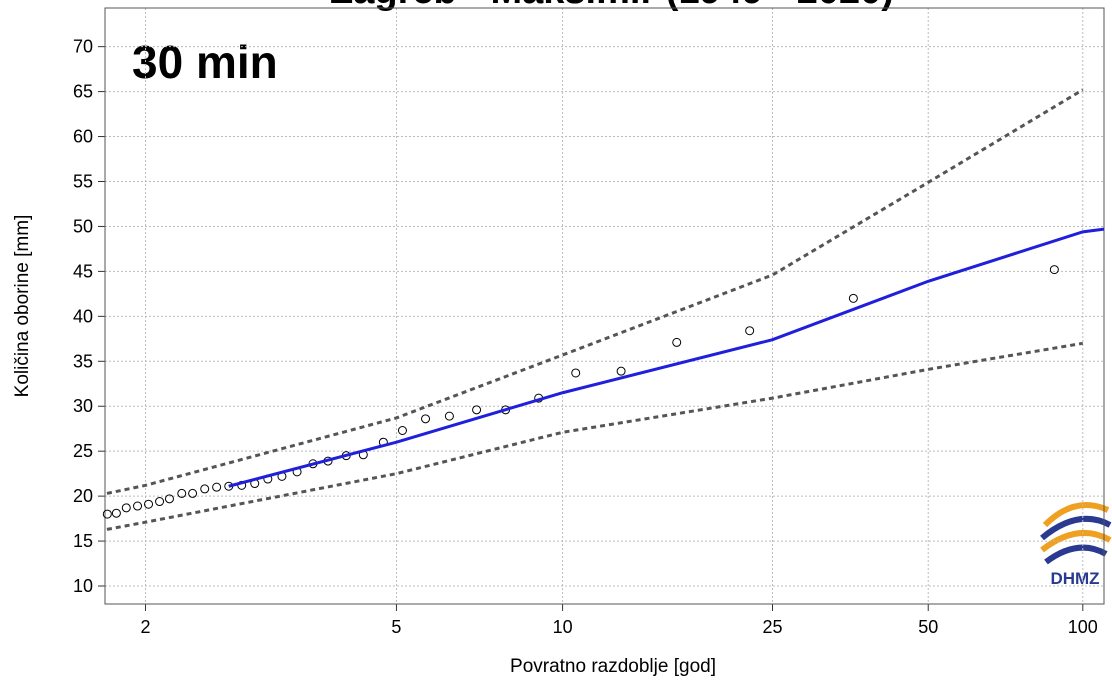  I want to click on x-tick-label: 25, so click(772, 627).